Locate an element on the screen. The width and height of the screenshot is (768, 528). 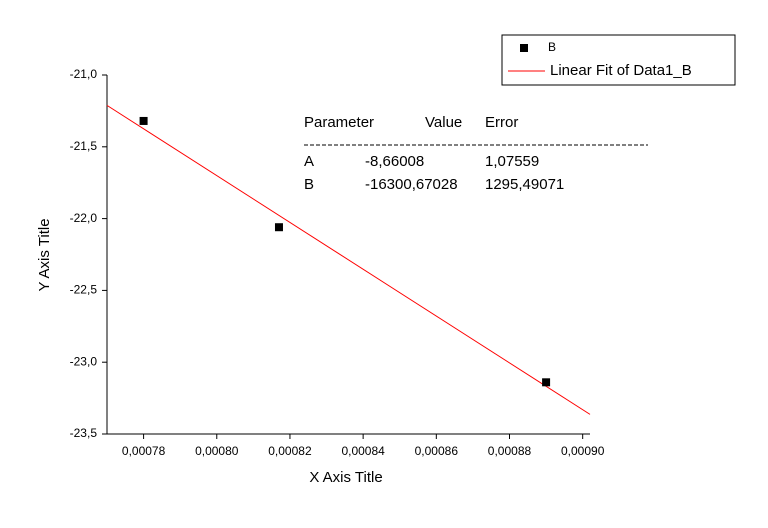
legend-label: Linear Fit of Data1_B is located at coordinates (621, 70).